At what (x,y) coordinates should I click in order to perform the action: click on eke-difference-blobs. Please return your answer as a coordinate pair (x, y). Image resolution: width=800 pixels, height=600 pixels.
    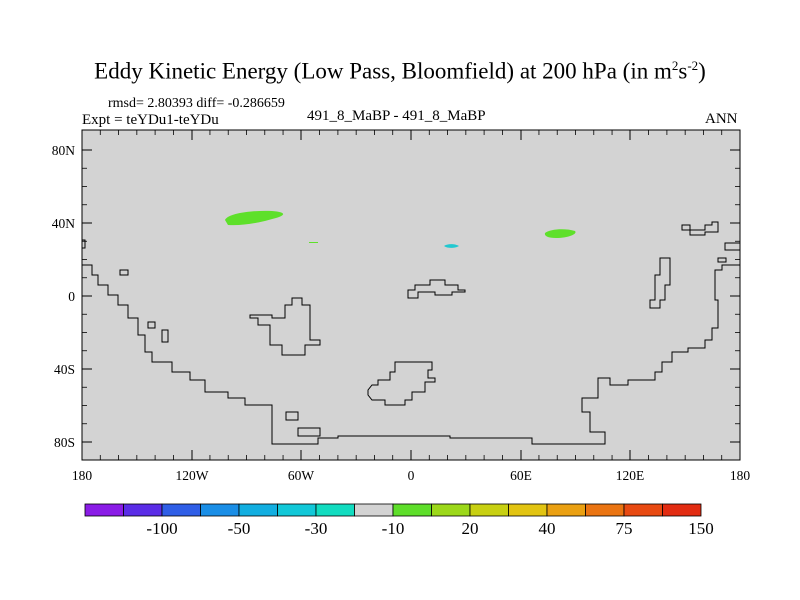
    Looking at the image, I should click on (400, 229).